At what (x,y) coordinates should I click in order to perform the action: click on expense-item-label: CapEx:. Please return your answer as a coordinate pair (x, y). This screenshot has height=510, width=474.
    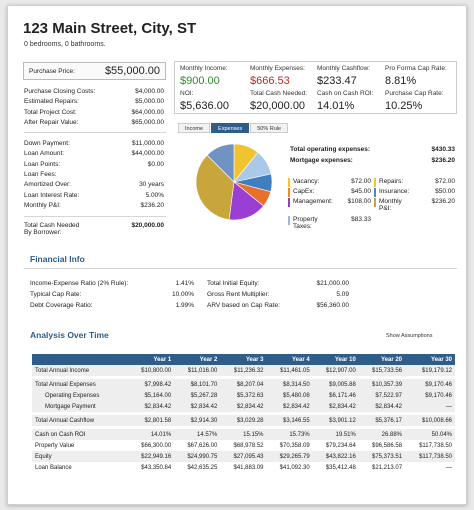
    Looking at the image, I should click on (304, 191).